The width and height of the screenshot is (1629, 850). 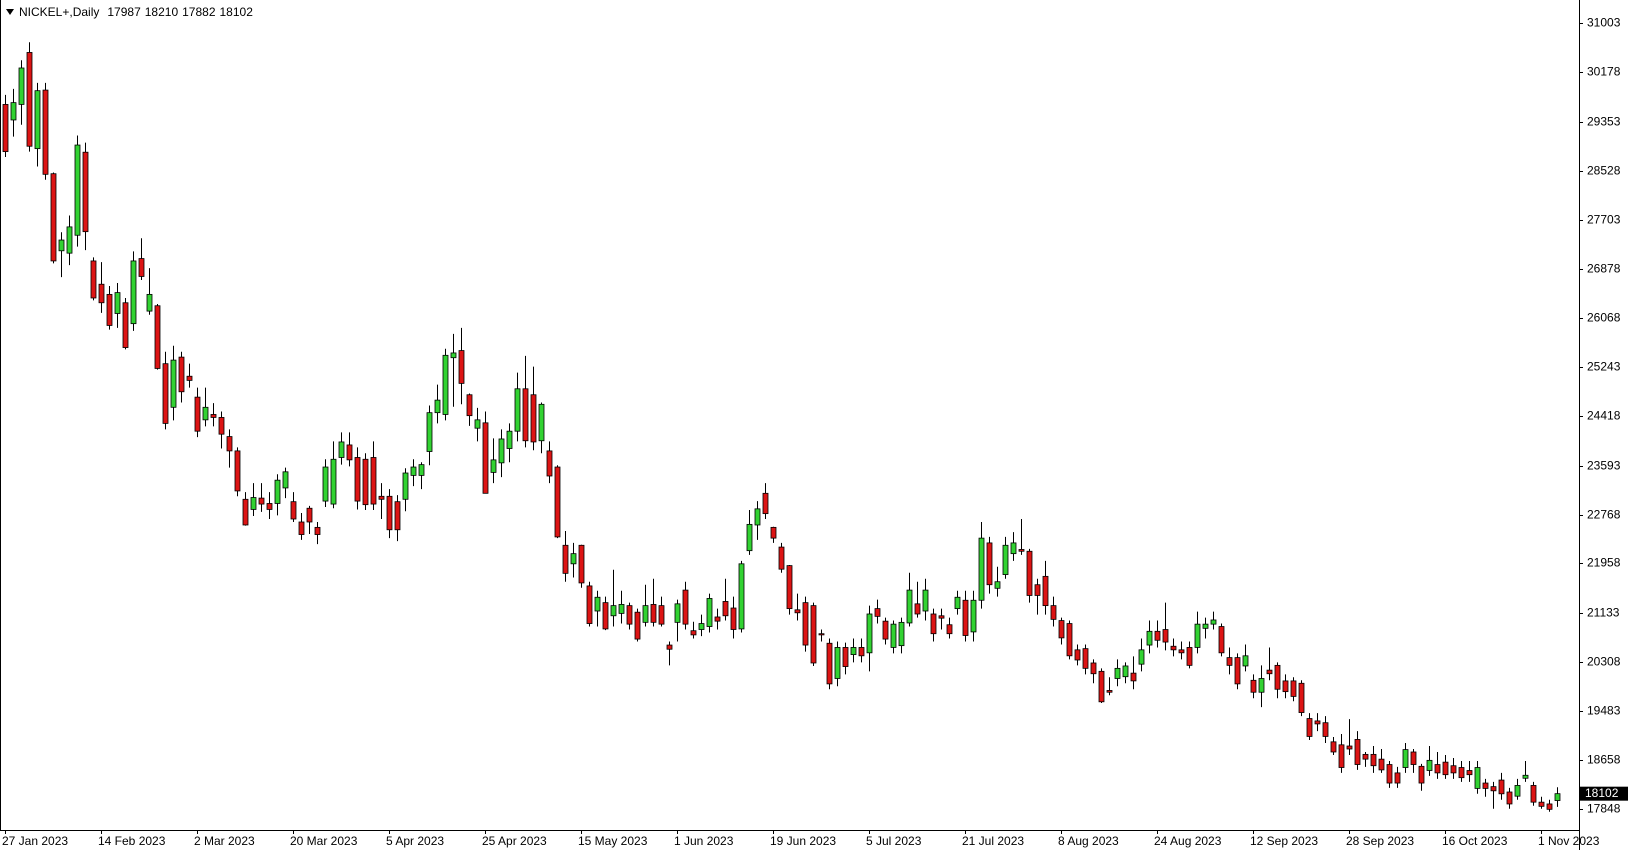 I want to click on y-tick-label: 20308, so click(x=1604, y=662).